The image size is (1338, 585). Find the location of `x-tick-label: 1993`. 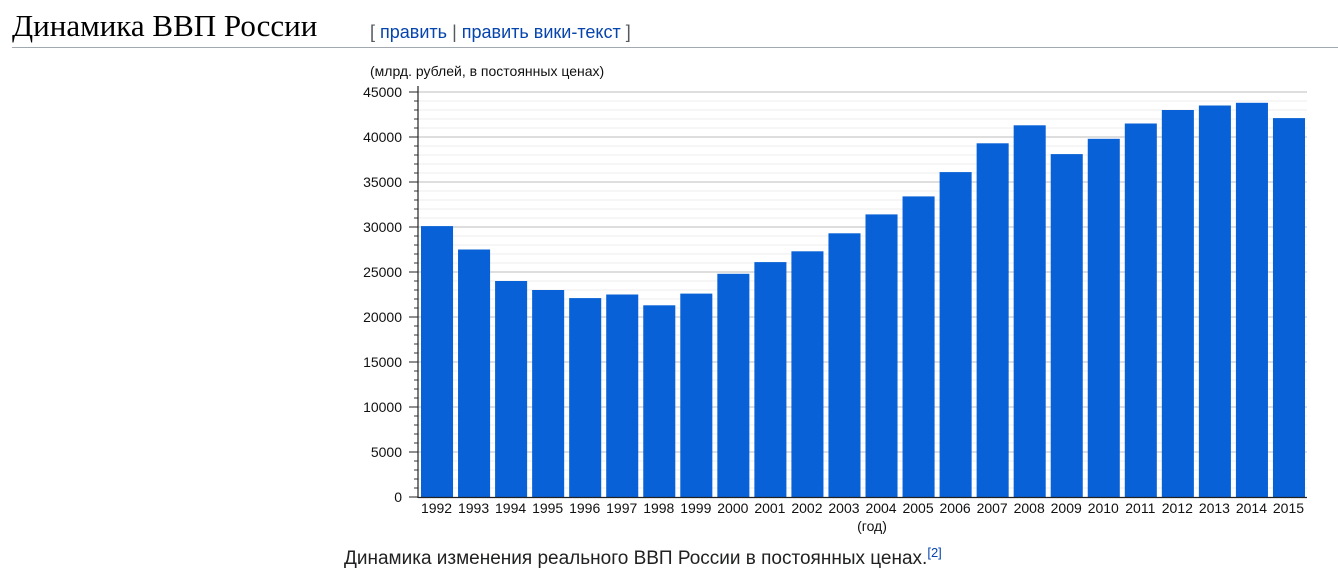

x-tick-label: 1993 is located at coordinates (473, 508).